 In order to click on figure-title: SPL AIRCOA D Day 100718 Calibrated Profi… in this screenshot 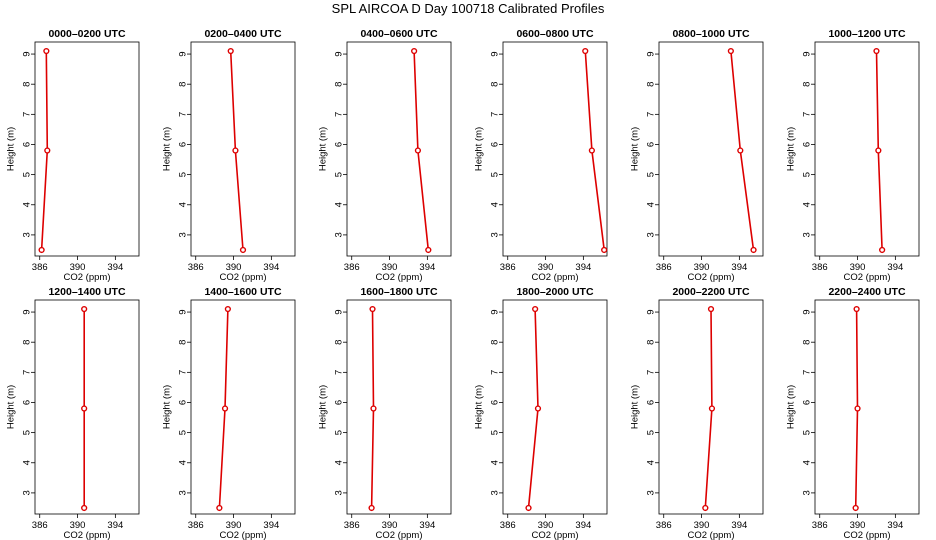, I will do `click(468, 8)`.